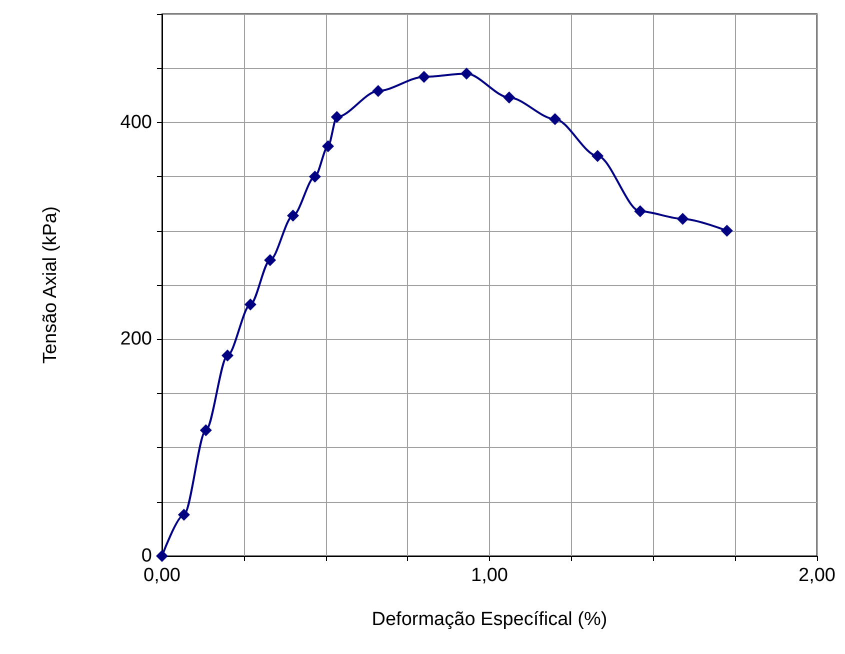  I want to click on x-axis-title: Deformação Específical (%), so click(490, 619).